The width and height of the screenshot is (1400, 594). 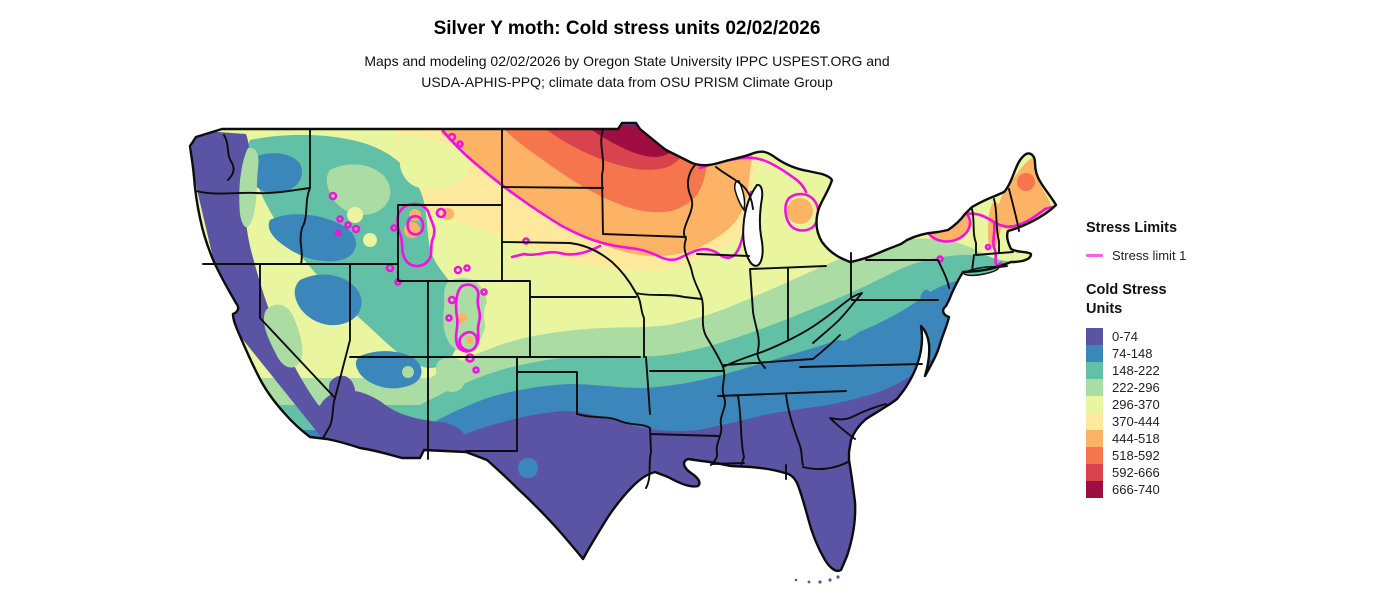 I want to click on class-row: 74-148, so click(x=1206, y=353).